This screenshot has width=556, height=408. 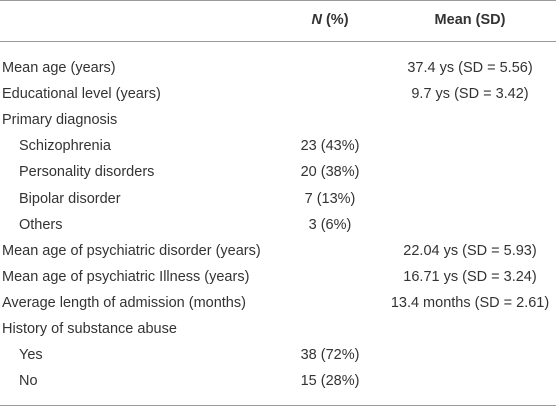 I want to click on mean-cell: 13.4 months (SD = 2.61), so click(x=470, y=302).